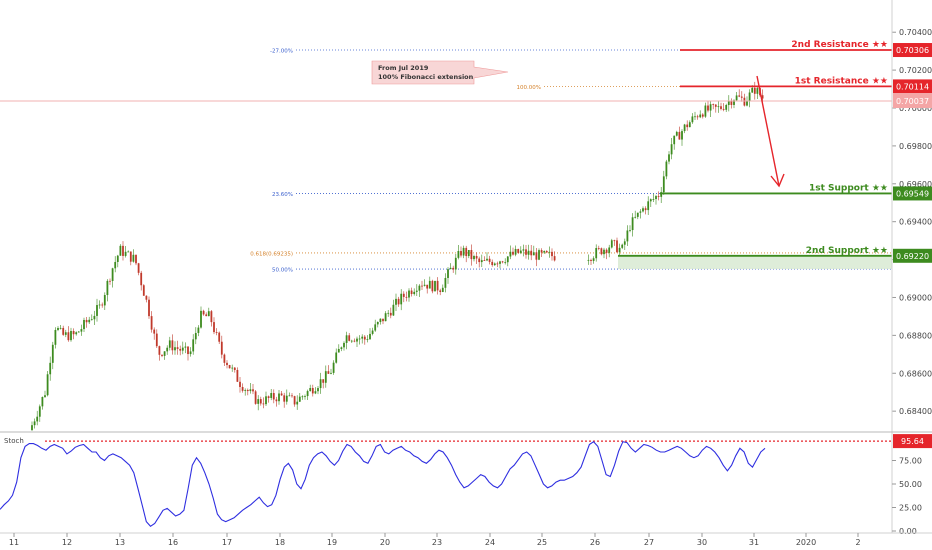 The image size is (932, 550). I want to click on price-tick-label: 0.70200, so click(915, 70).